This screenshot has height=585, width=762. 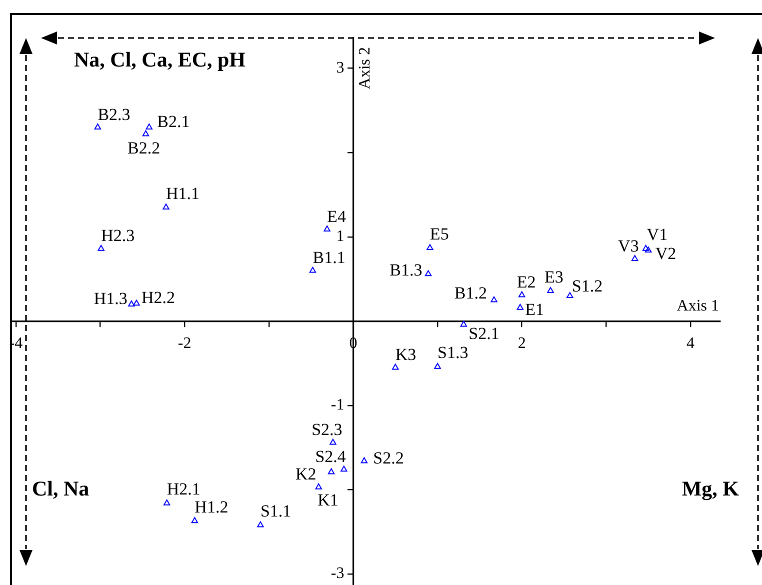 I want to click on data-label: K3, so click(x=405, y=354).